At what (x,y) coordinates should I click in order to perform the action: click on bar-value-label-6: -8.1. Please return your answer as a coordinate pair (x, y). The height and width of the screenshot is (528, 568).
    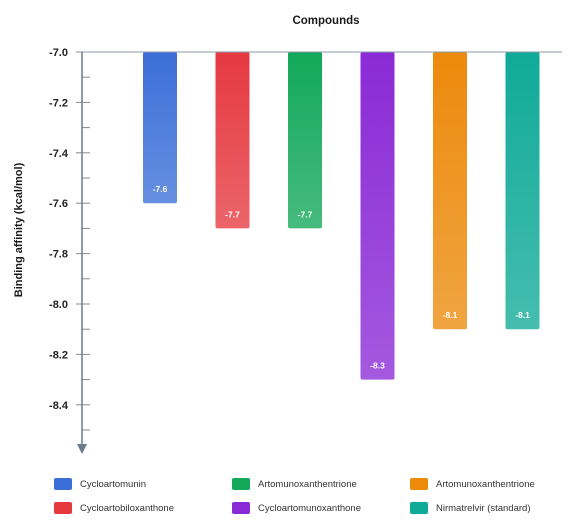
    Looking at the image, I should click on (522, 315).